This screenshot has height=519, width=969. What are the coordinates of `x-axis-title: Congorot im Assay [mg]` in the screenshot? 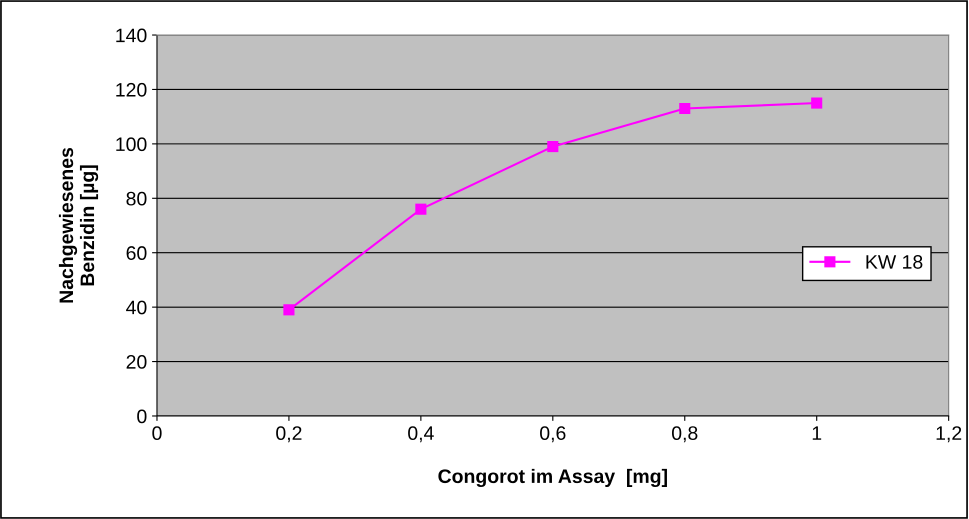 It's located at (552, 478).